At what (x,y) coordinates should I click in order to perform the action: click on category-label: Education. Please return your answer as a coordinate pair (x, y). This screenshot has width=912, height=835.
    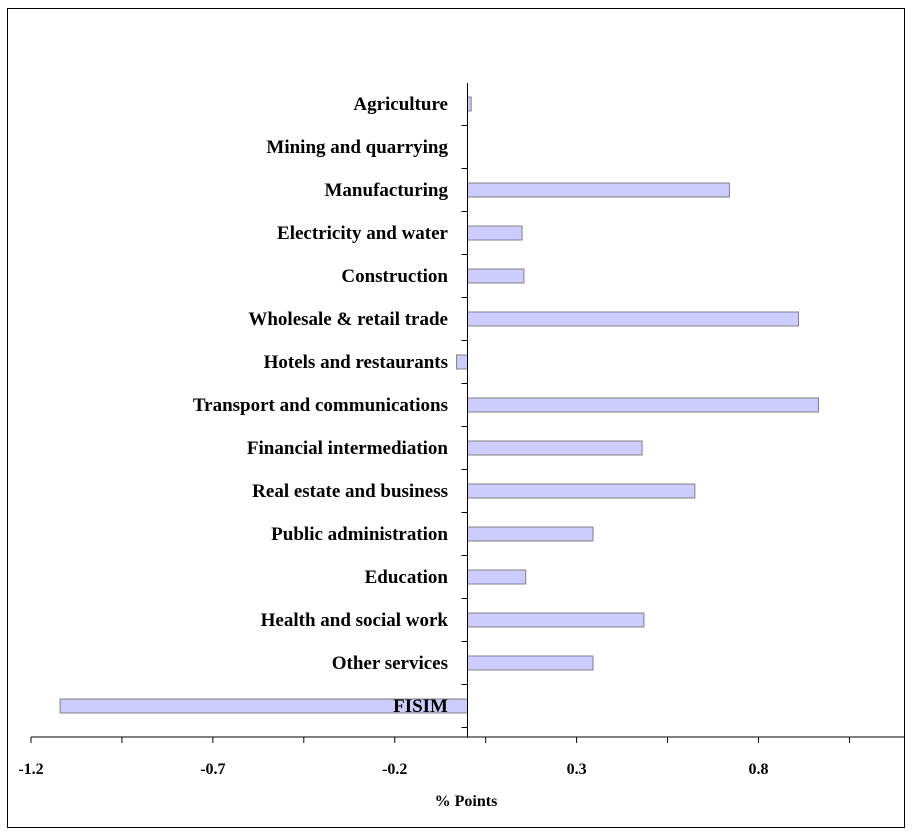
    Looking at the image, I should click on (407, 577).